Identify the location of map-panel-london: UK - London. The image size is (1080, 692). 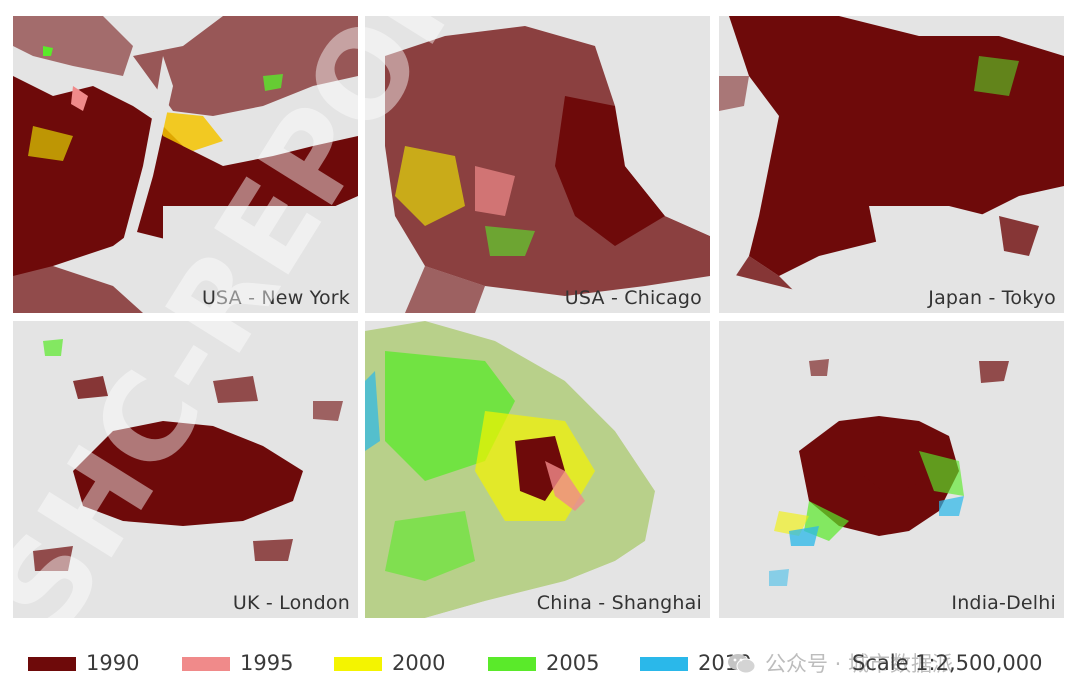
(185, 469).